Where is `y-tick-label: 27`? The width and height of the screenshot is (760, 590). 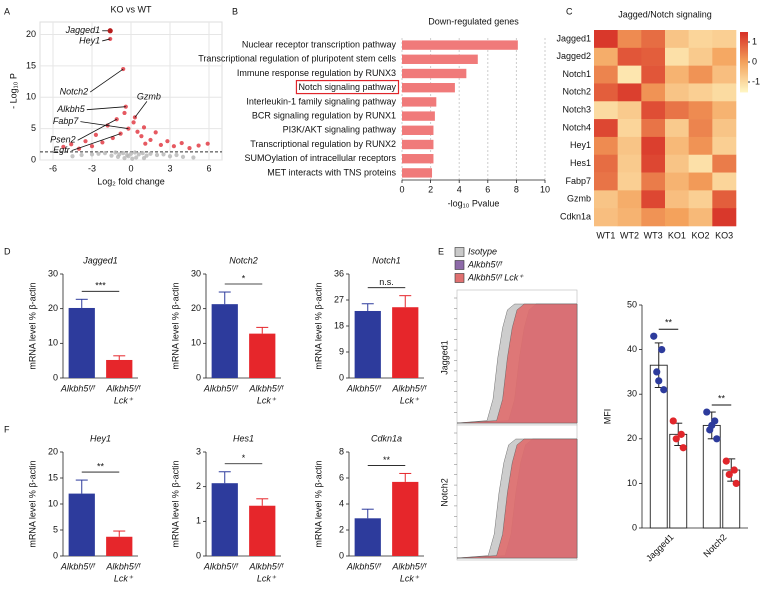
y-tick-label: 27 is located at coordinates (339, 299).